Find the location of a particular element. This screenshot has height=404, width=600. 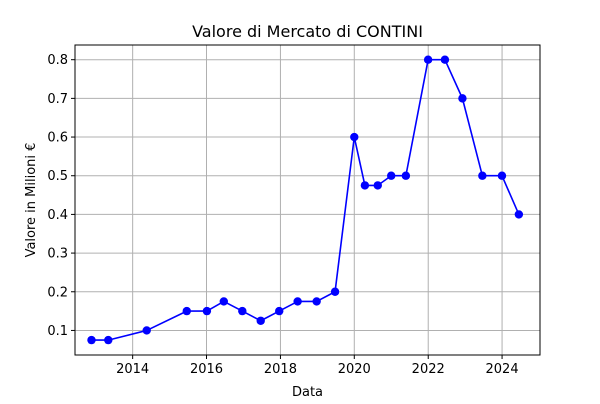

x-tick-label: 2014 is located at coordinates (132, 369).